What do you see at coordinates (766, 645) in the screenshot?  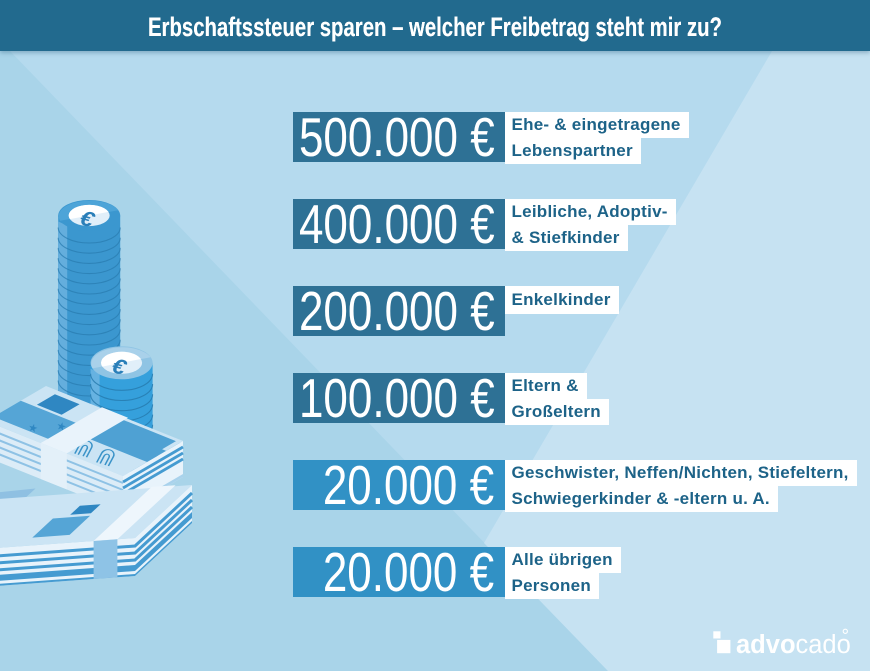 I see `svg-text: advo` at bounding box center [766, 645].